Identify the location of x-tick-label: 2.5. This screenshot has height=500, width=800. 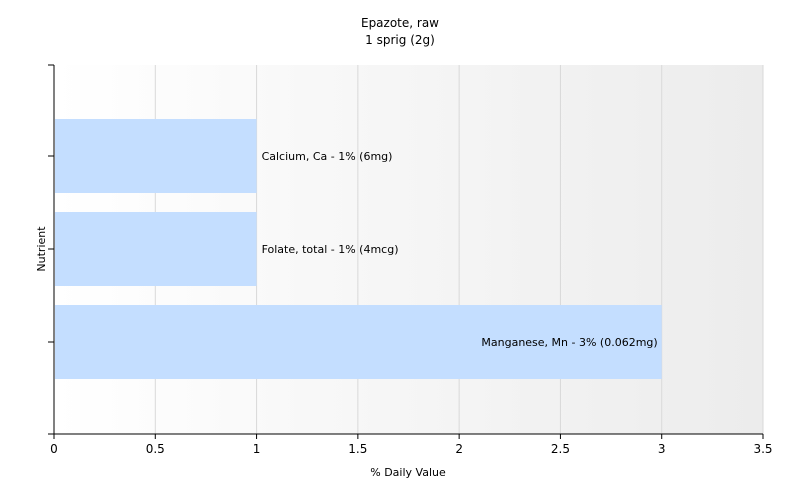
(560, 449).